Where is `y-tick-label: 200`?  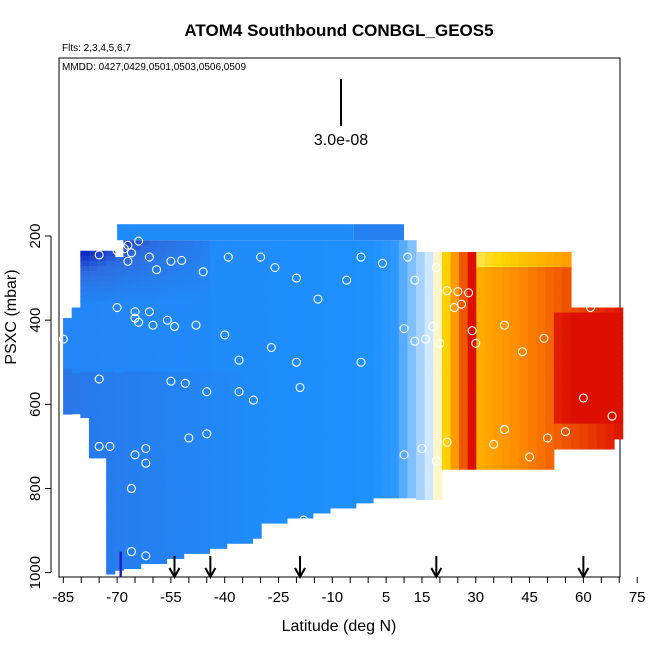 y-tick-label: 200 is located at coordinates (35, 235).